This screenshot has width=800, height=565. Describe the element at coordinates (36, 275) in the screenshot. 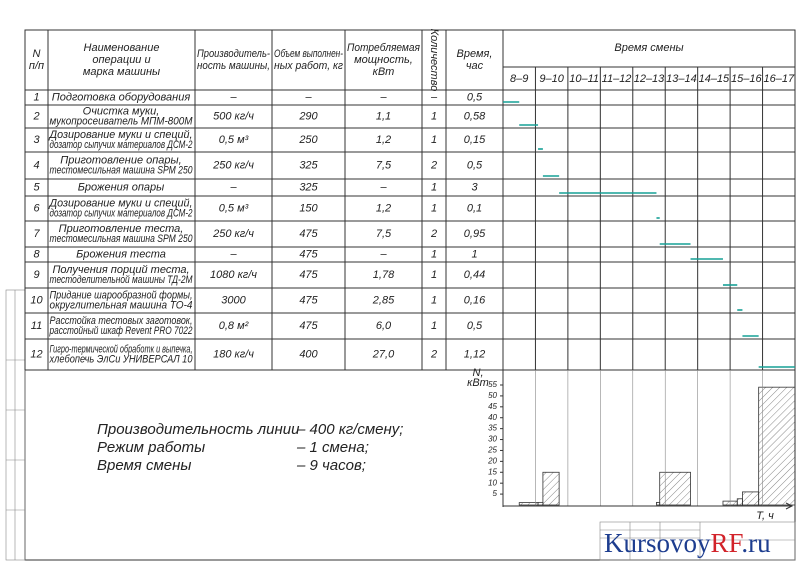

I see `cell: 9` at that location.